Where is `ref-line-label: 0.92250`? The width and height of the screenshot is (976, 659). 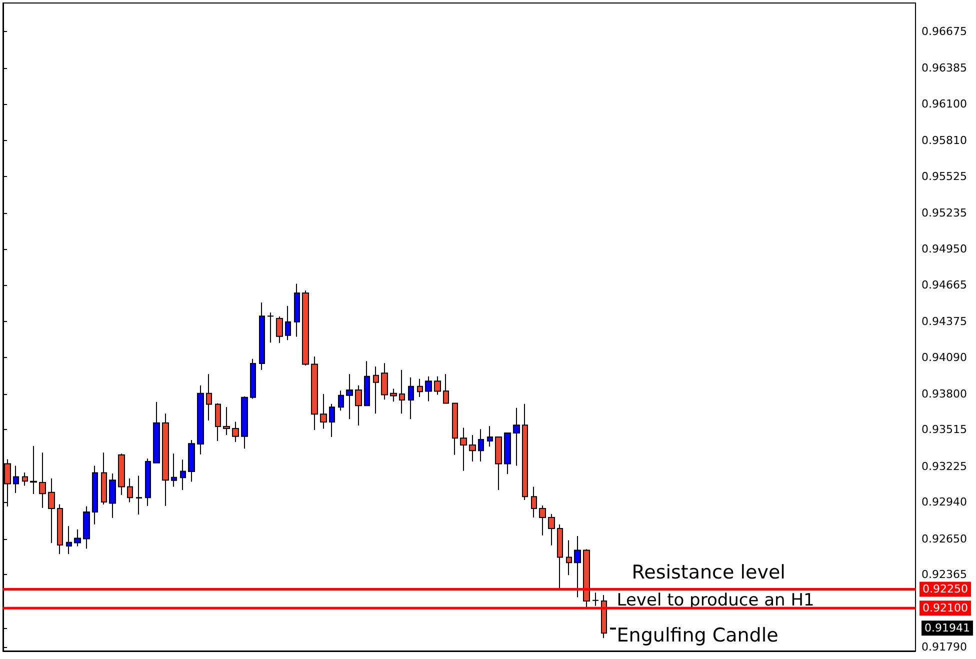 ref-line-label: 0.92250 is located at coordinates (945, 589).